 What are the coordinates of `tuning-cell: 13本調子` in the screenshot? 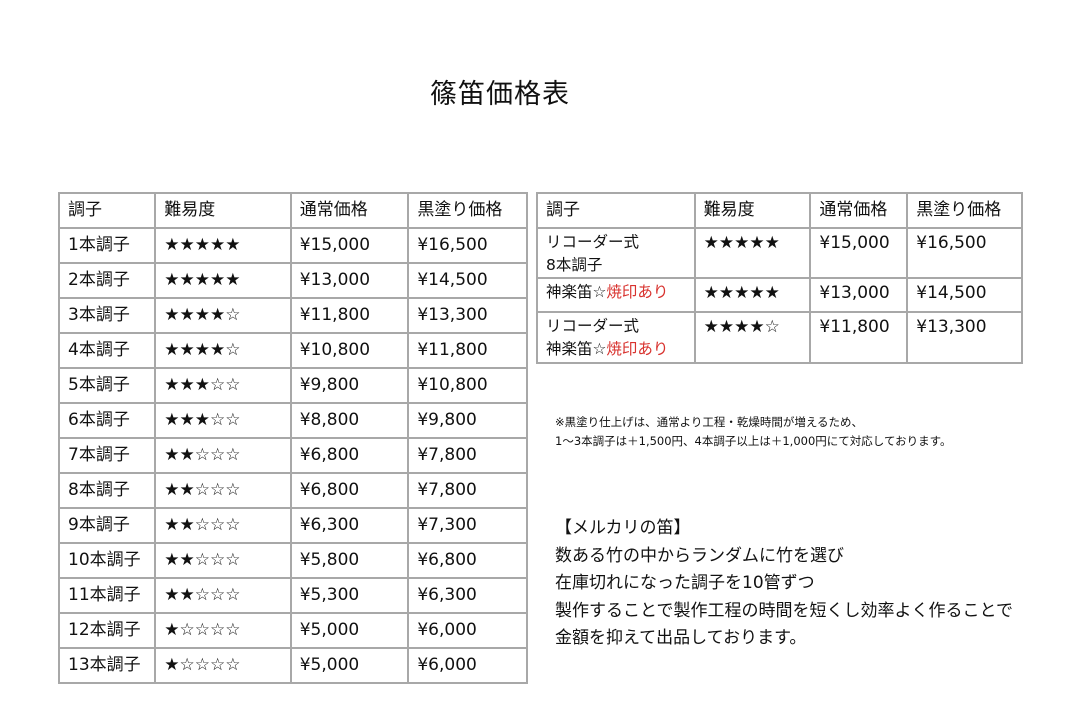 It's located at (107, 665).